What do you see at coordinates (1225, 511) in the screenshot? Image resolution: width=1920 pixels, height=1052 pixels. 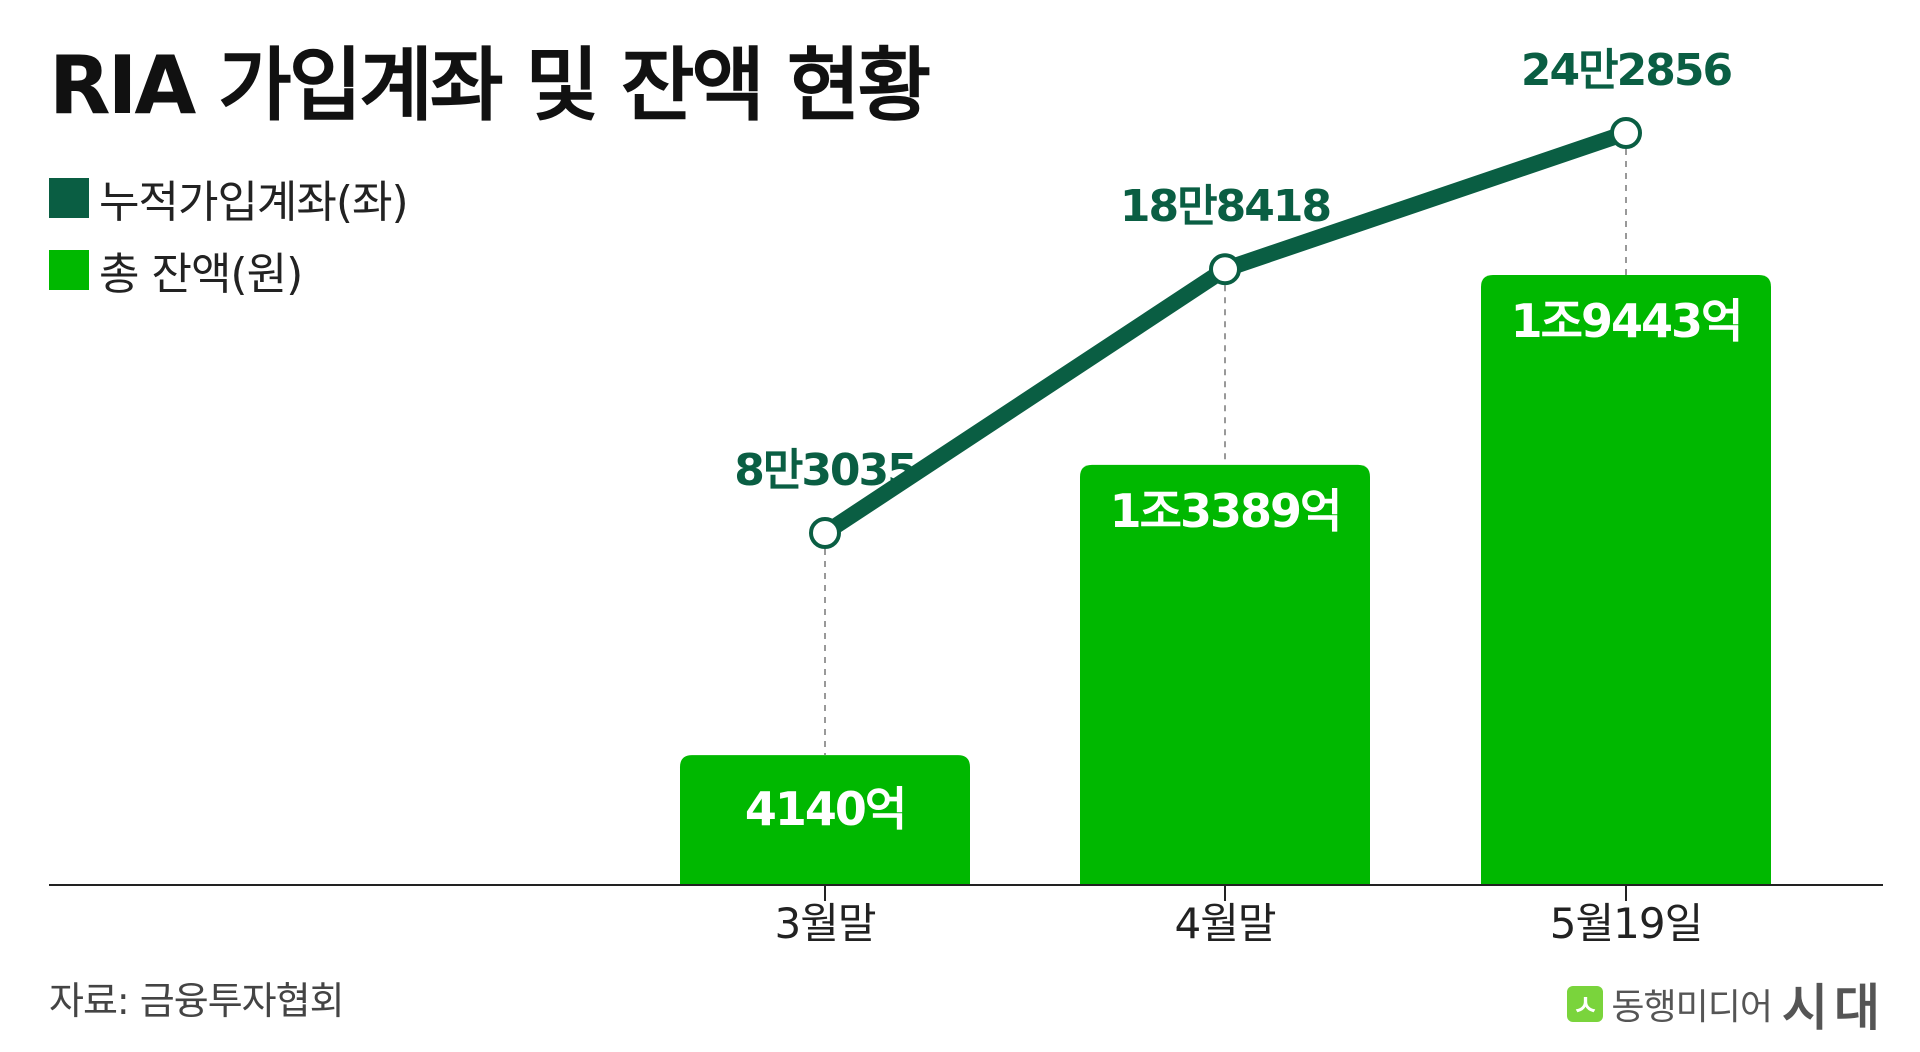 I see `bar-value-label-2: 1조3389억` at bounding box center [1225, 511].